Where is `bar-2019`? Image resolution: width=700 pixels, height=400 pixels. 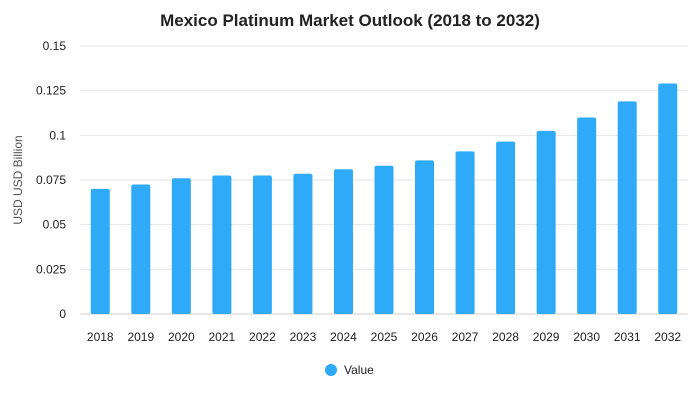 bar-2019 is located at coordinates (141, 249).